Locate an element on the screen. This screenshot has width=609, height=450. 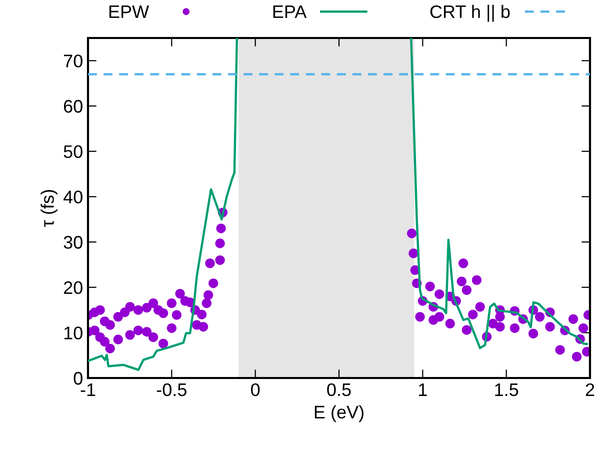
y-tick-label: 0 is located at coordinates (78, 378).